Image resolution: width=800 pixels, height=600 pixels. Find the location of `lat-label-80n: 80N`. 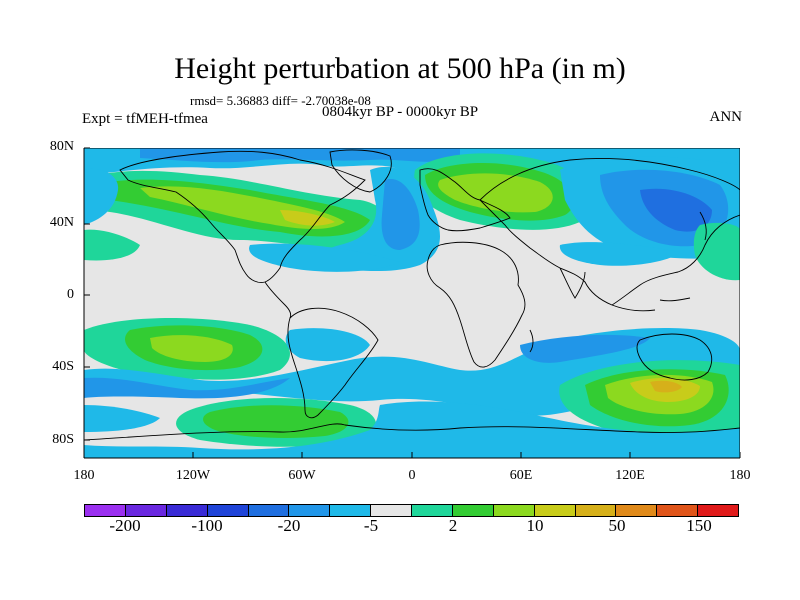

lat-label-80n: 80N is located at coordinates (61, 146).